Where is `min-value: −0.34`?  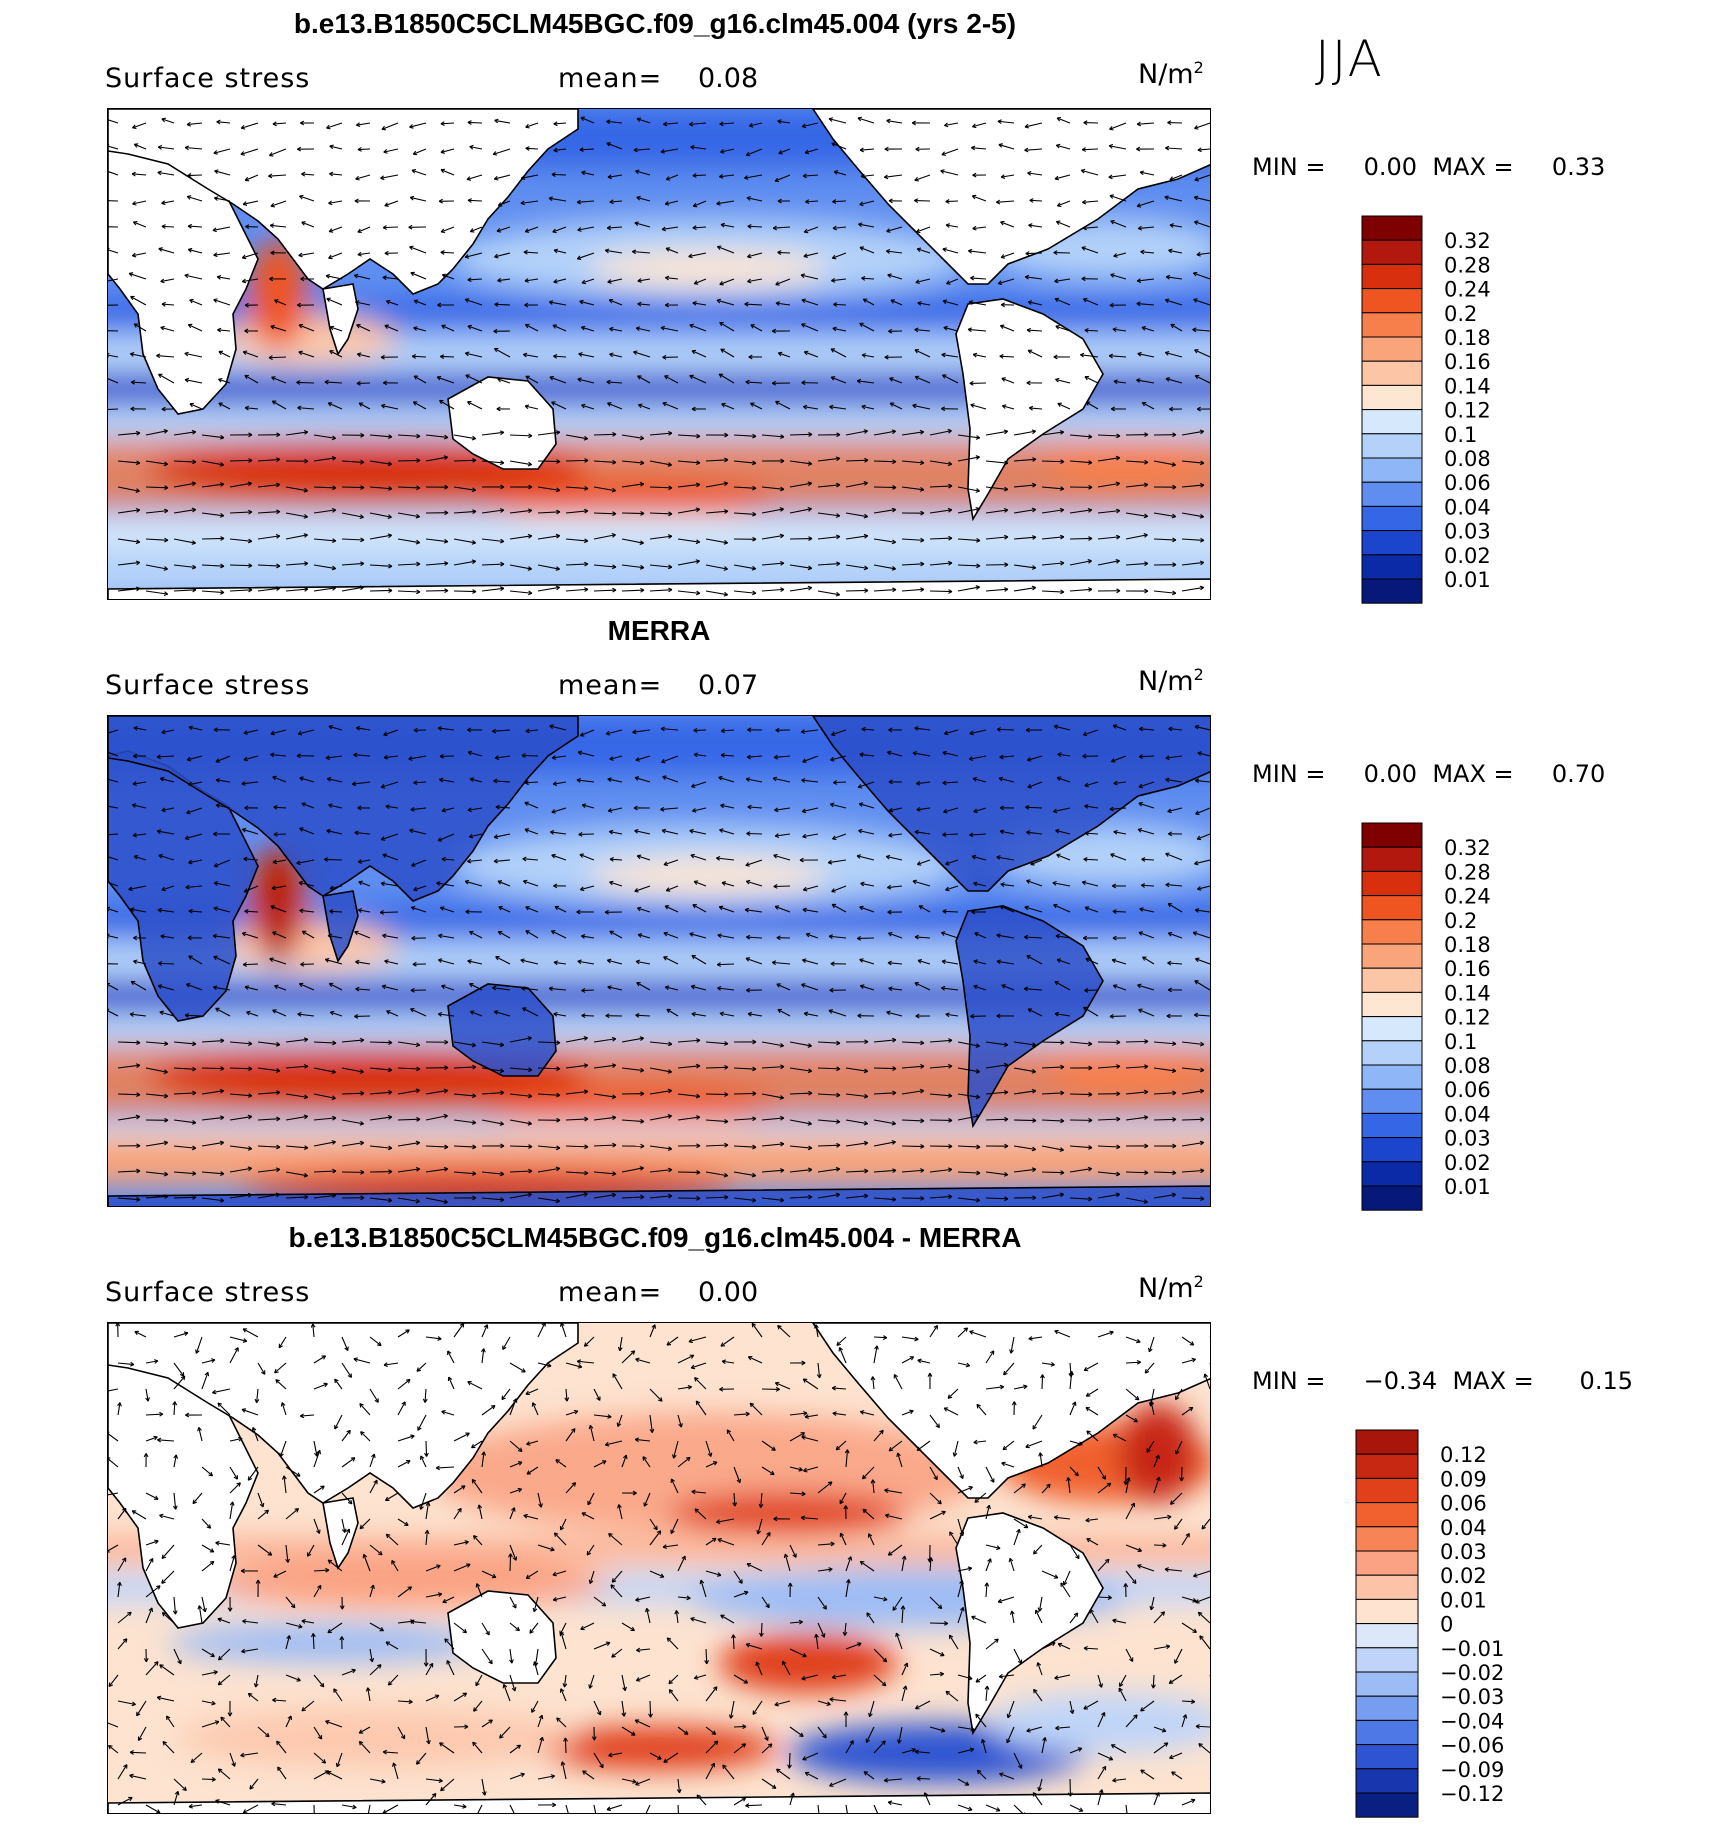 min-value: −0.34 is located at coordinates (1401, 1381).